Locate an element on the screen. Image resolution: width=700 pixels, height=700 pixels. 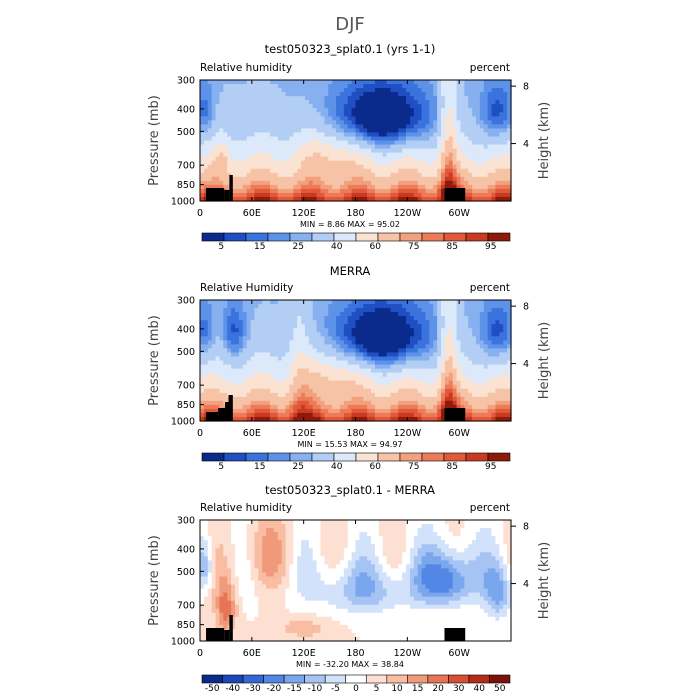
height-tick-label: 8 is located at coordinates (526, 87).